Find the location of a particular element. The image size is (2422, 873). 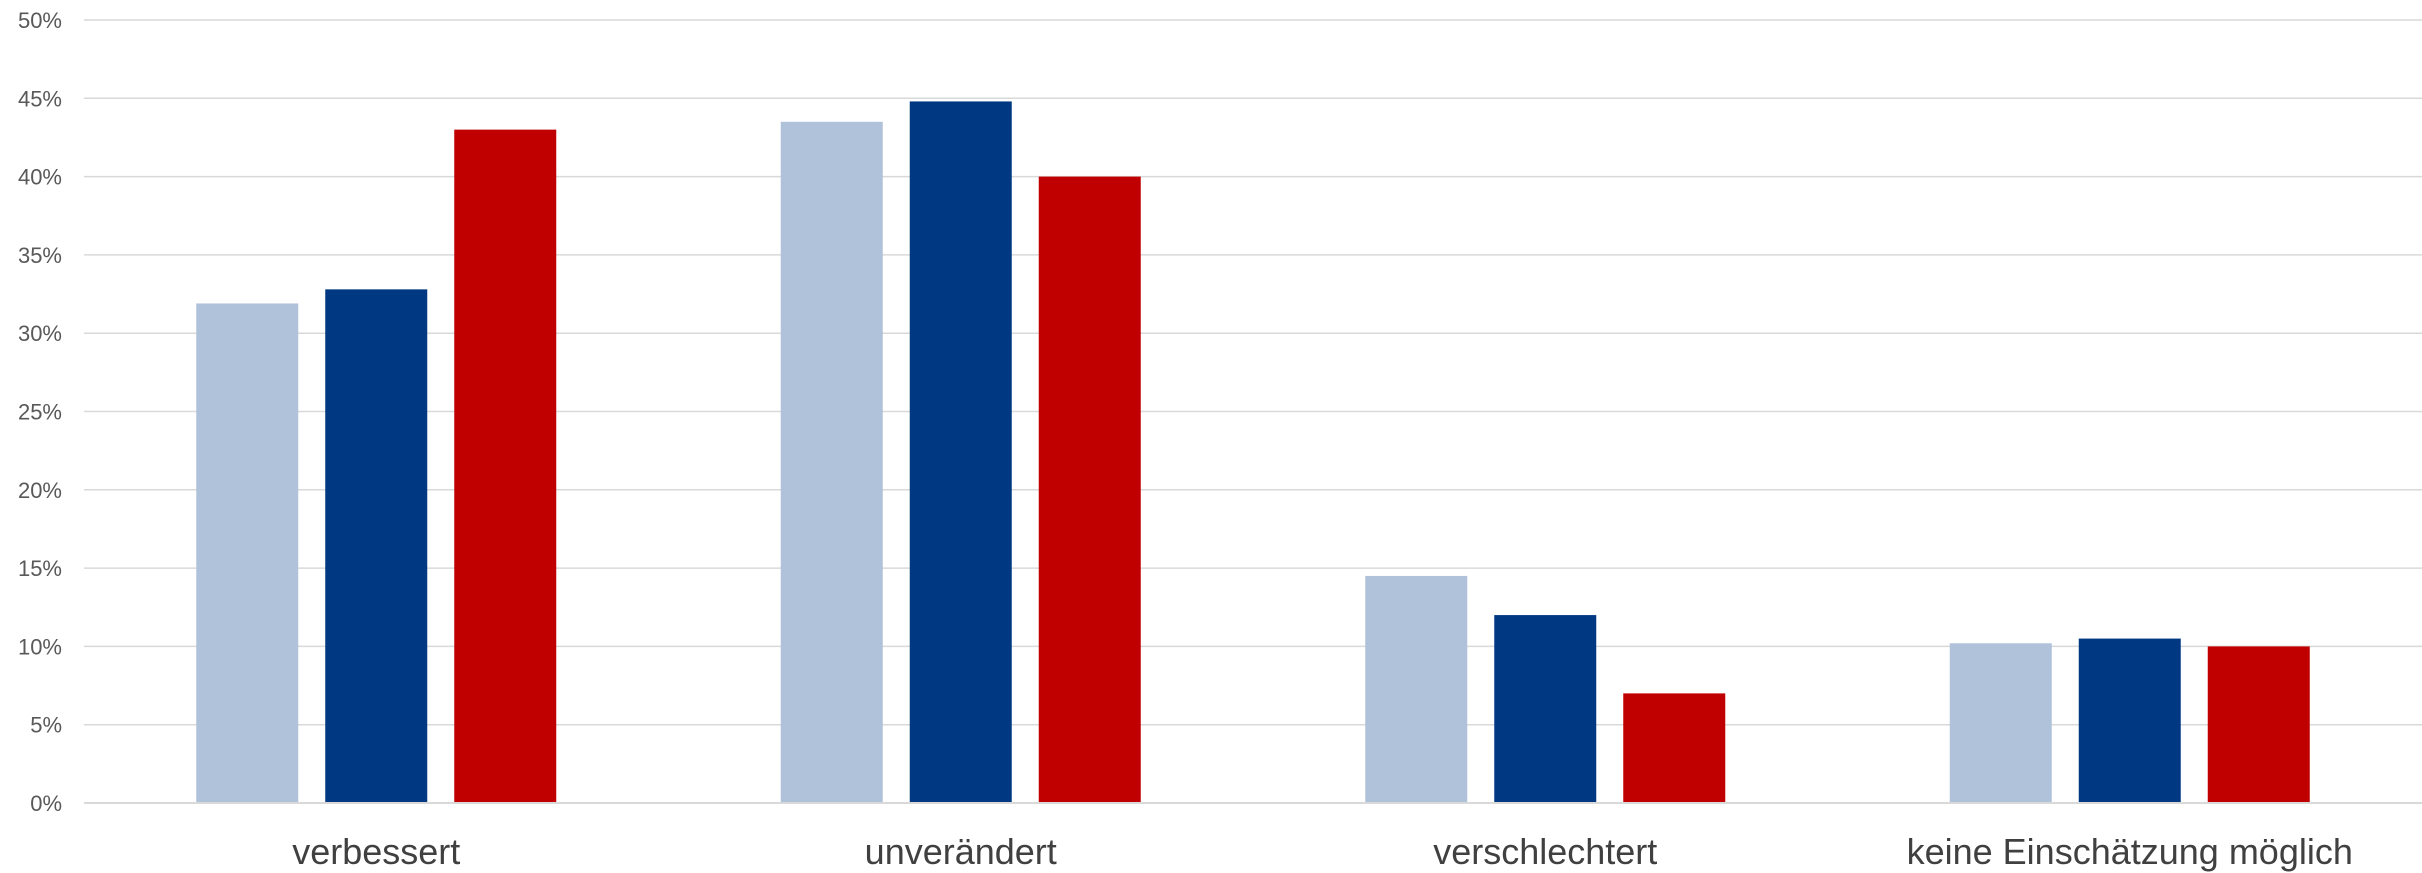

x-category-label: unverändert is located at coordinates (961, 851).